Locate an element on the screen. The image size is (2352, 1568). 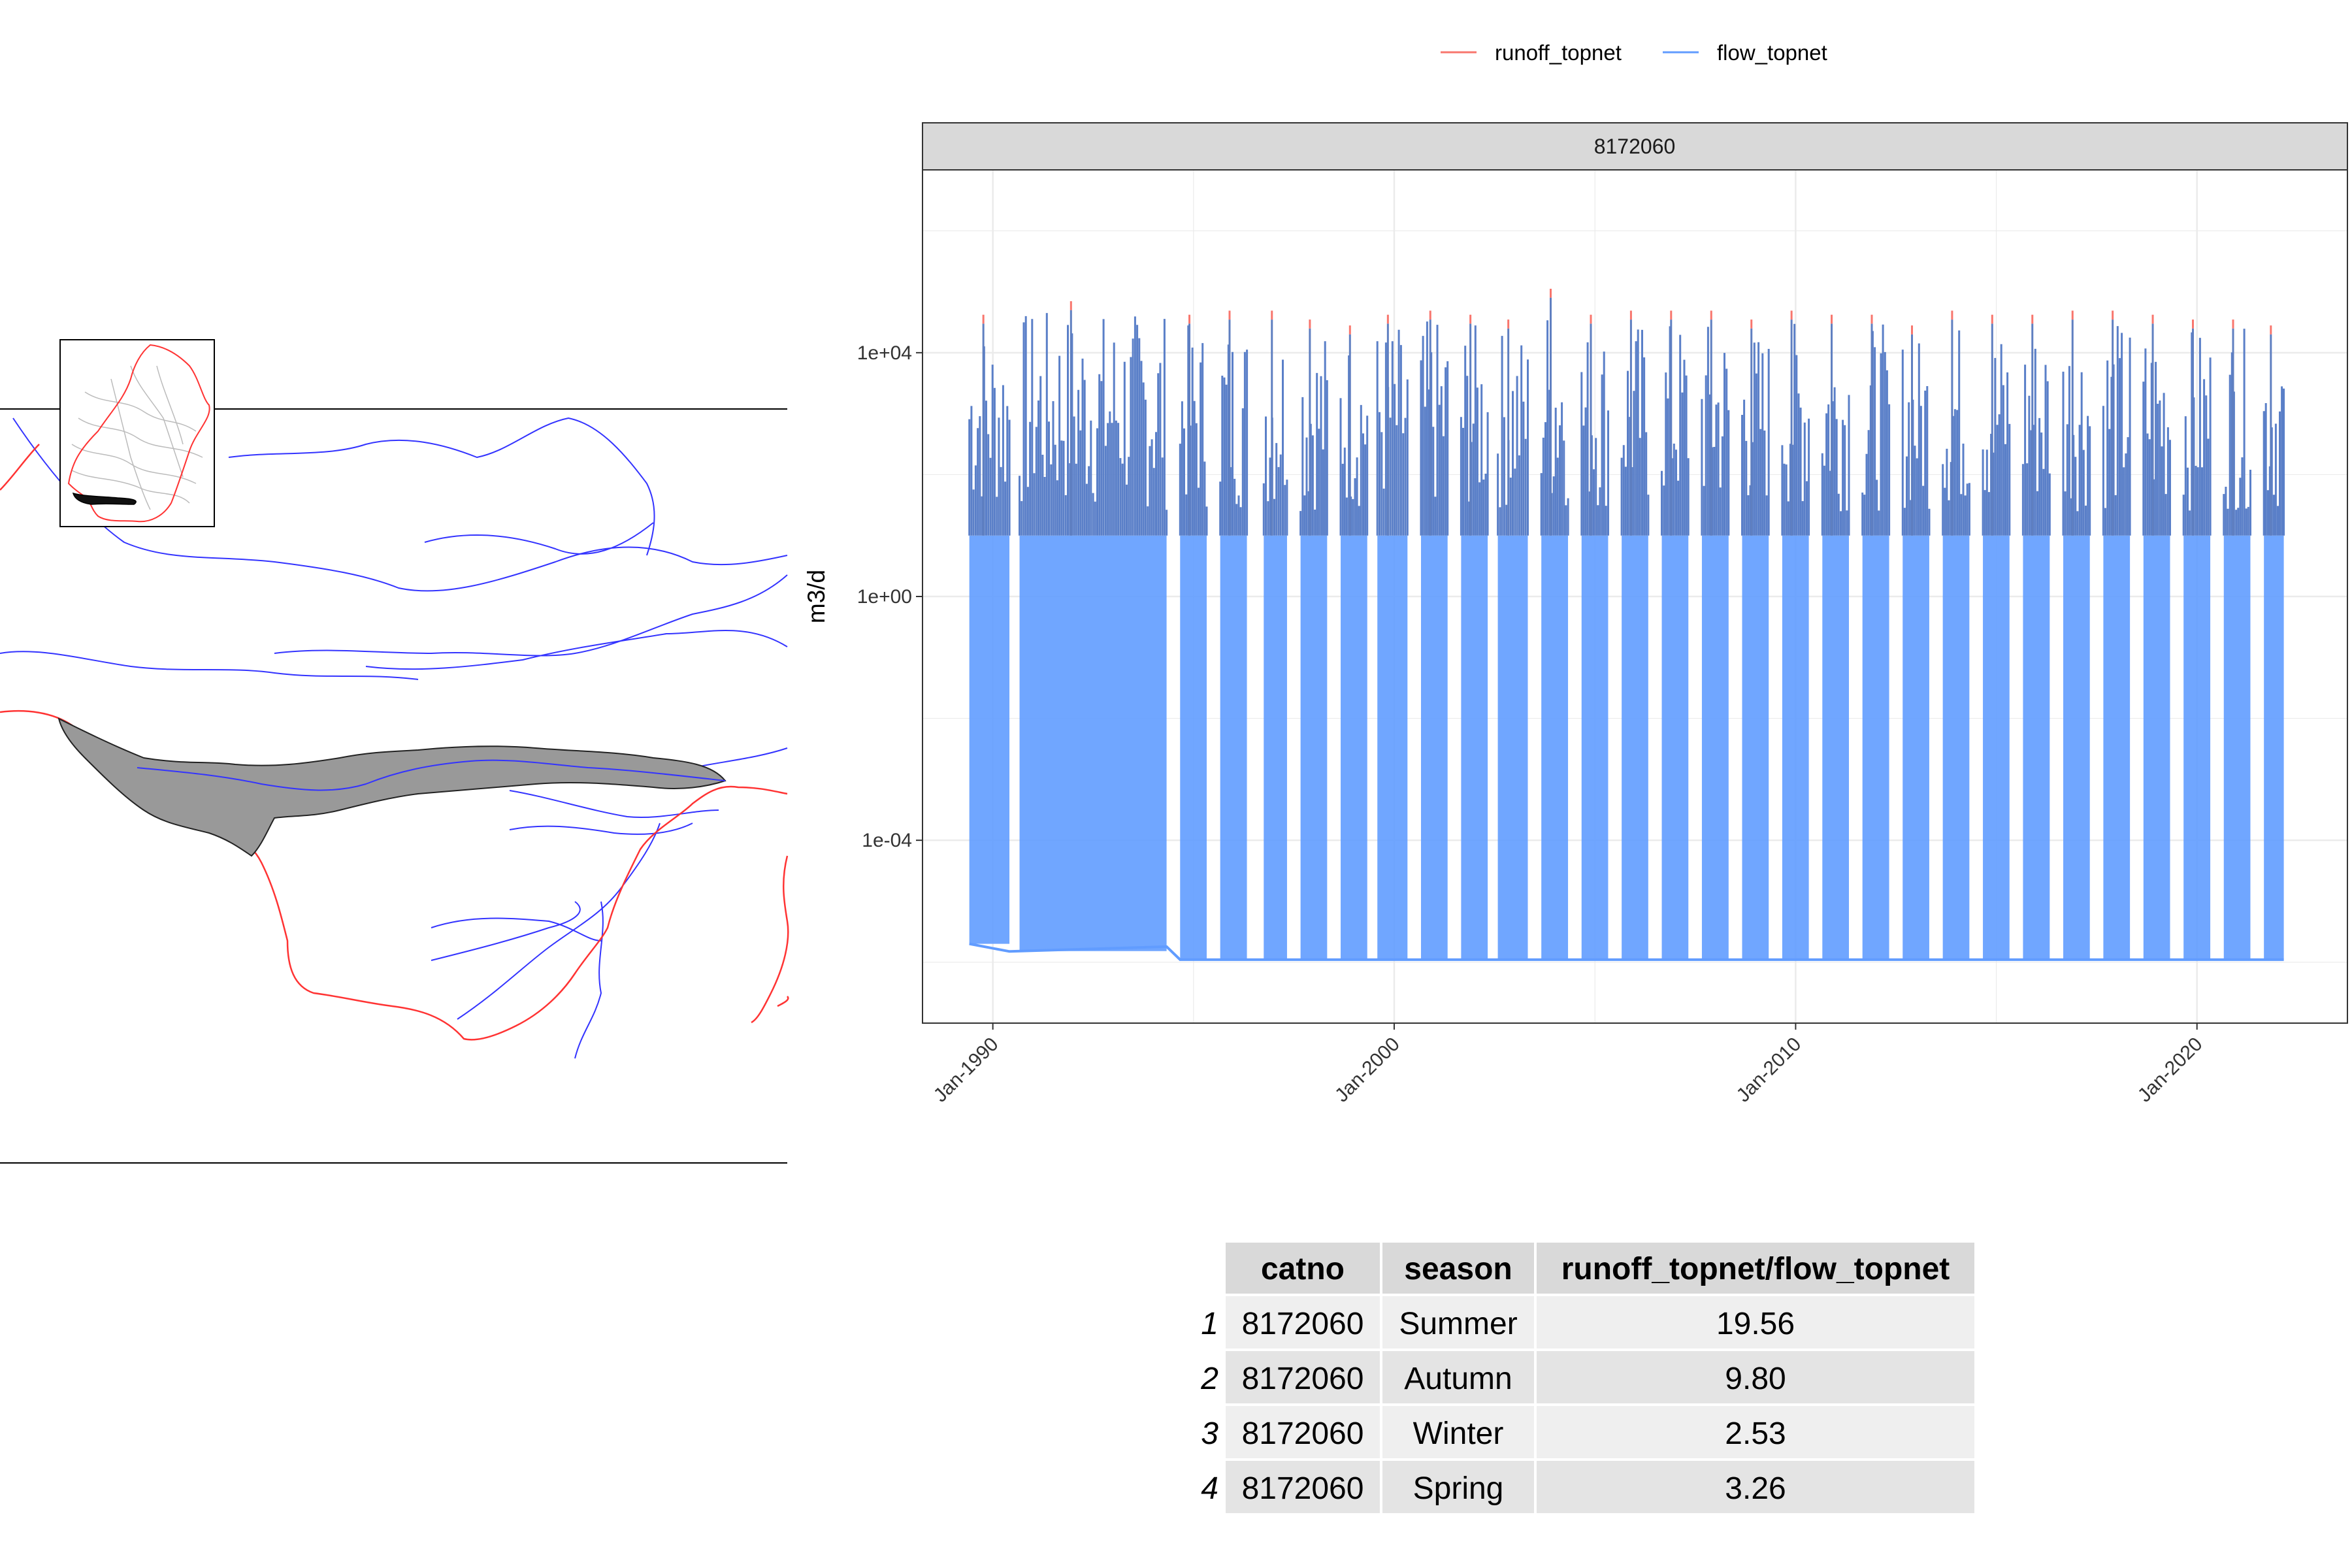
inset-catchment is located at coordinates (104, 498).